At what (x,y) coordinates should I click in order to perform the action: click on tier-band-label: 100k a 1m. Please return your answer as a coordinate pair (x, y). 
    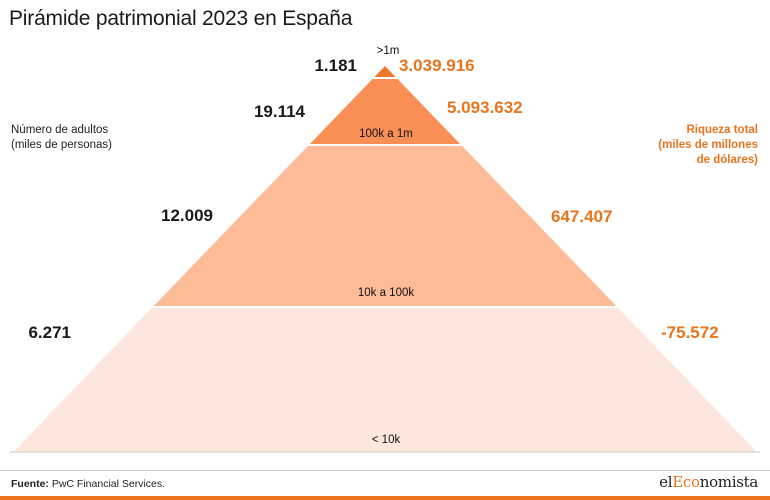
    Looking at the image, I should click on (386, 134).